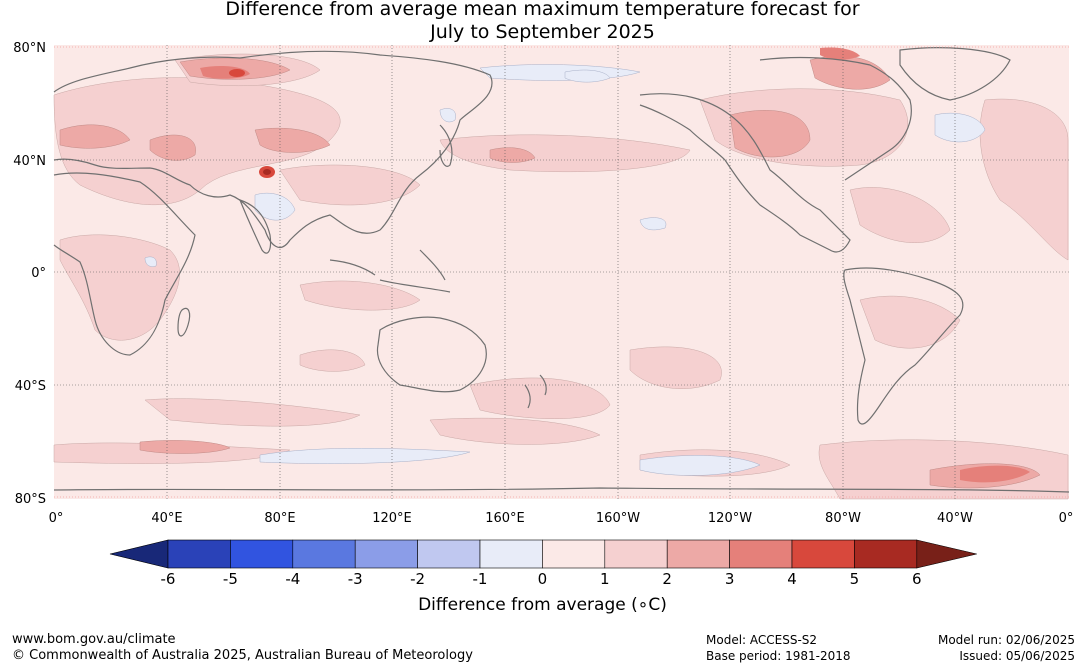  Describe the element at coordinates (94, 639) in the screenshot. I see `website-link: www.bom.gov.au/climate` at that location.